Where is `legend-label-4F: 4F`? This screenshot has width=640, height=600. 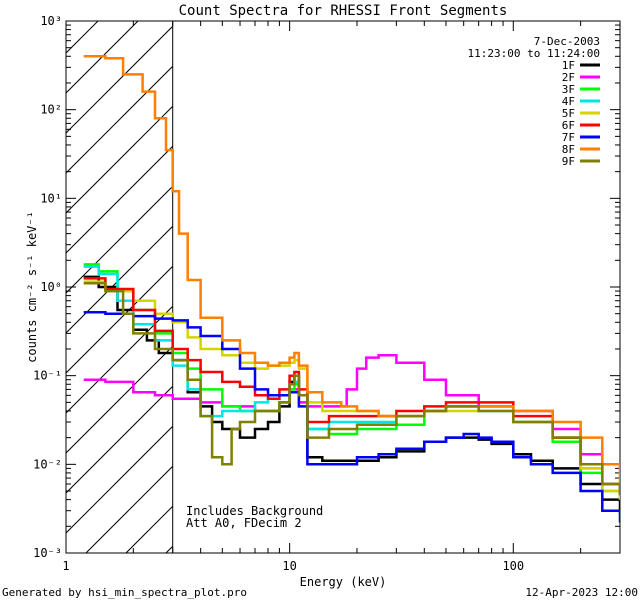 legend-label-4F: 4F is located at coordinates (568, 101).